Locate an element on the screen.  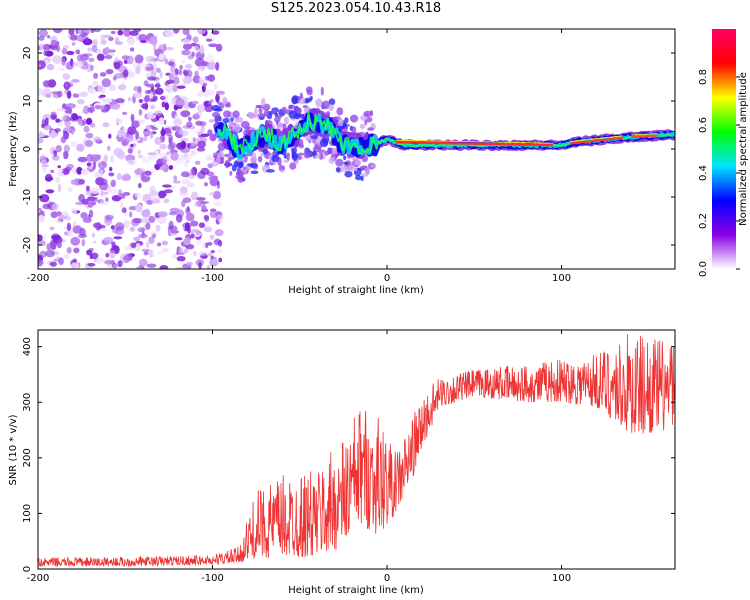
spectrogram-core-edge is located at coordinates (474, 141).